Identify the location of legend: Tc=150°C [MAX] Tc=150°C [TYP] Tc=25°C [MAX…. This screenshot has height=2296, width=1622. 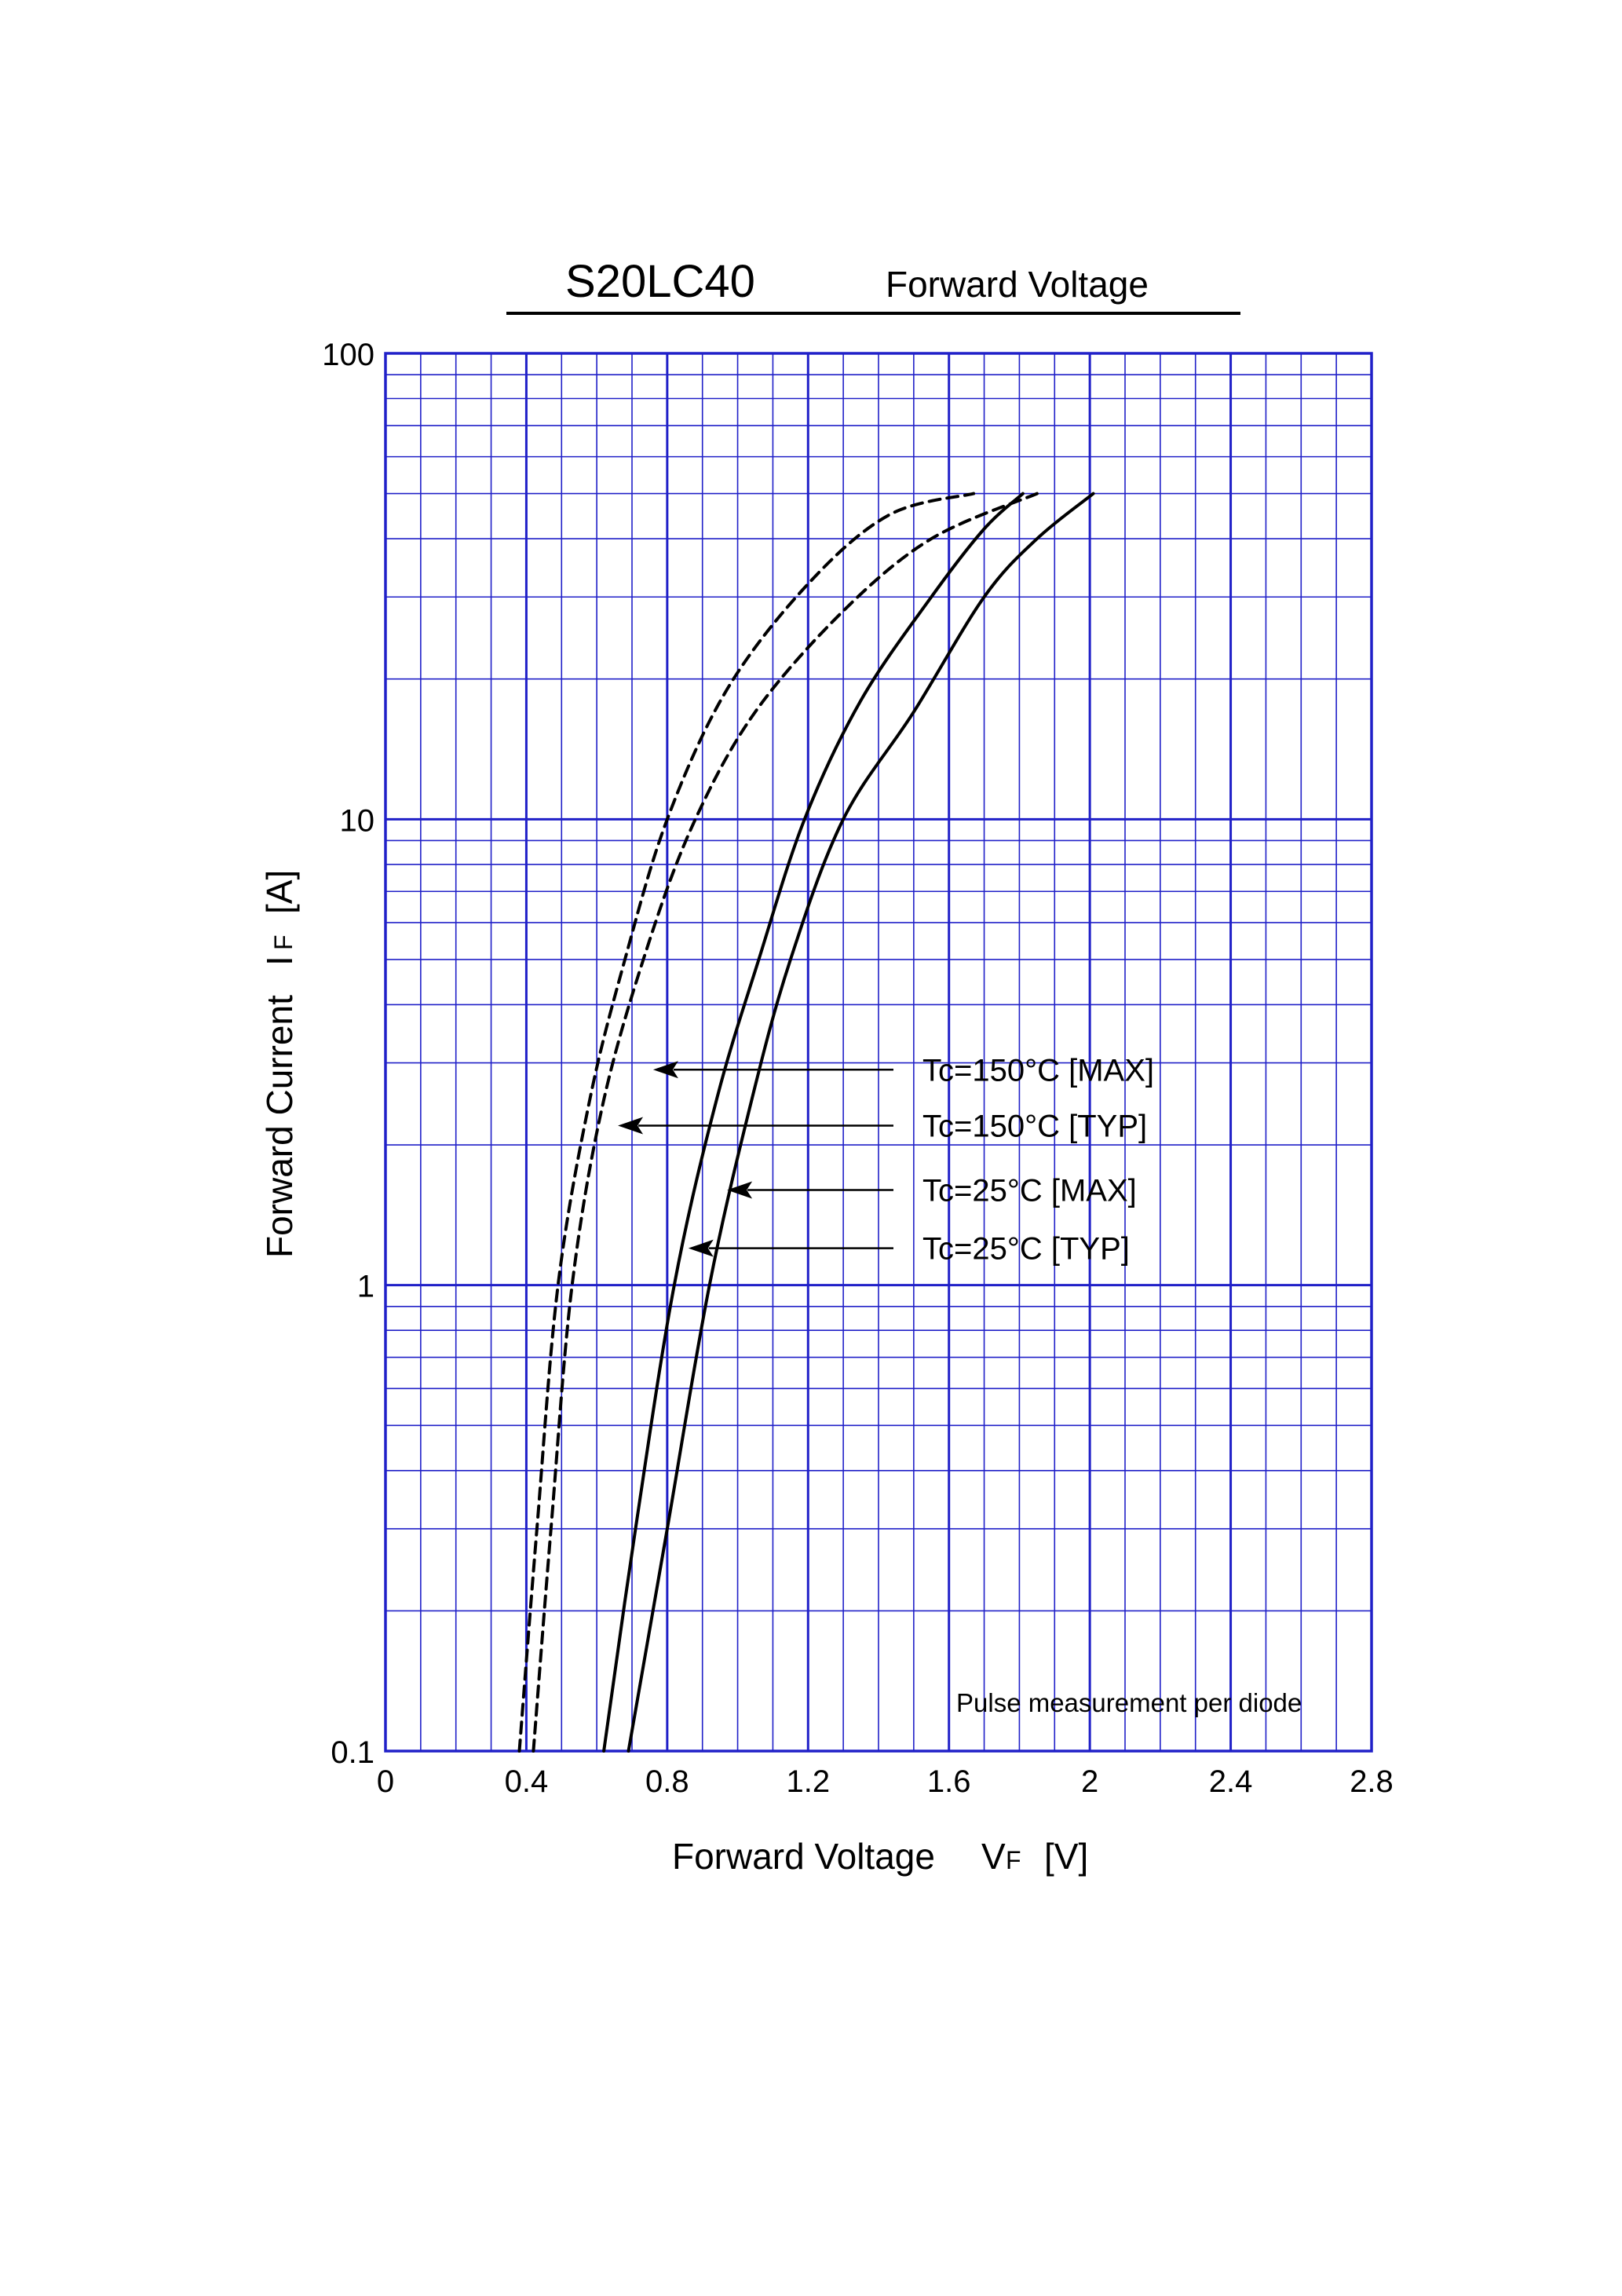
(1038, 1159).